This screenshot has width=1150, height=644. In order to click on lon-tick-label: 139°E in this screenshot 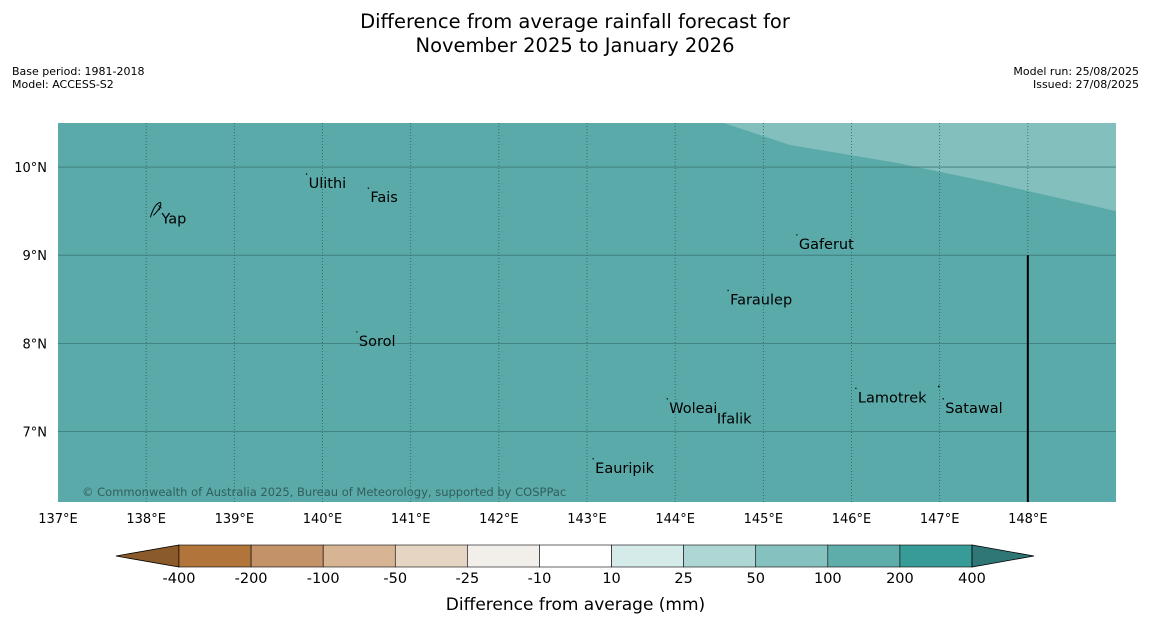, I will do `click(235, 519)`.